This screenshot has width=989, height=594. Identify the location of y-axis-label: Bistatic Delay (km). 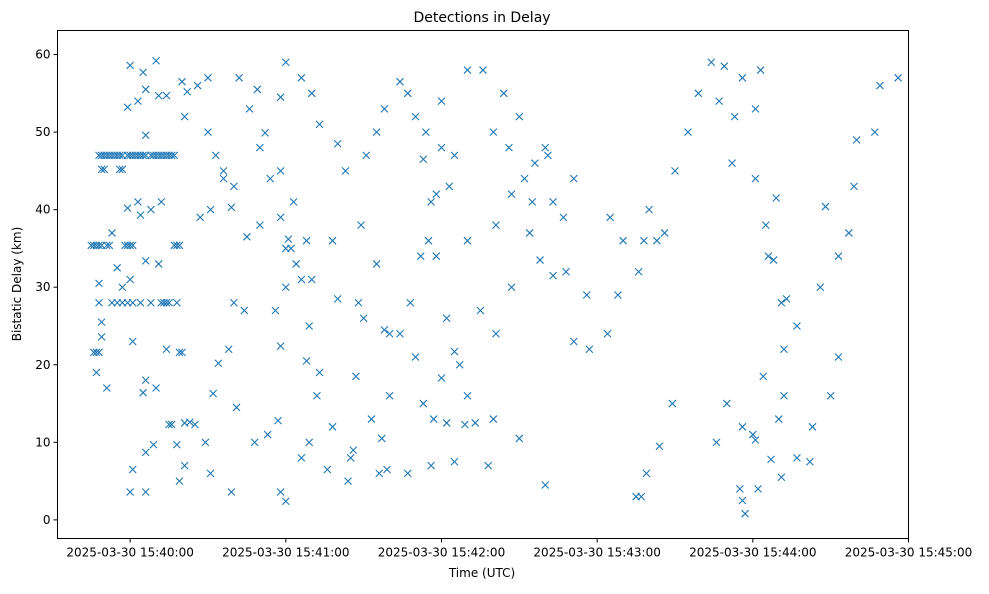
(17, 284).